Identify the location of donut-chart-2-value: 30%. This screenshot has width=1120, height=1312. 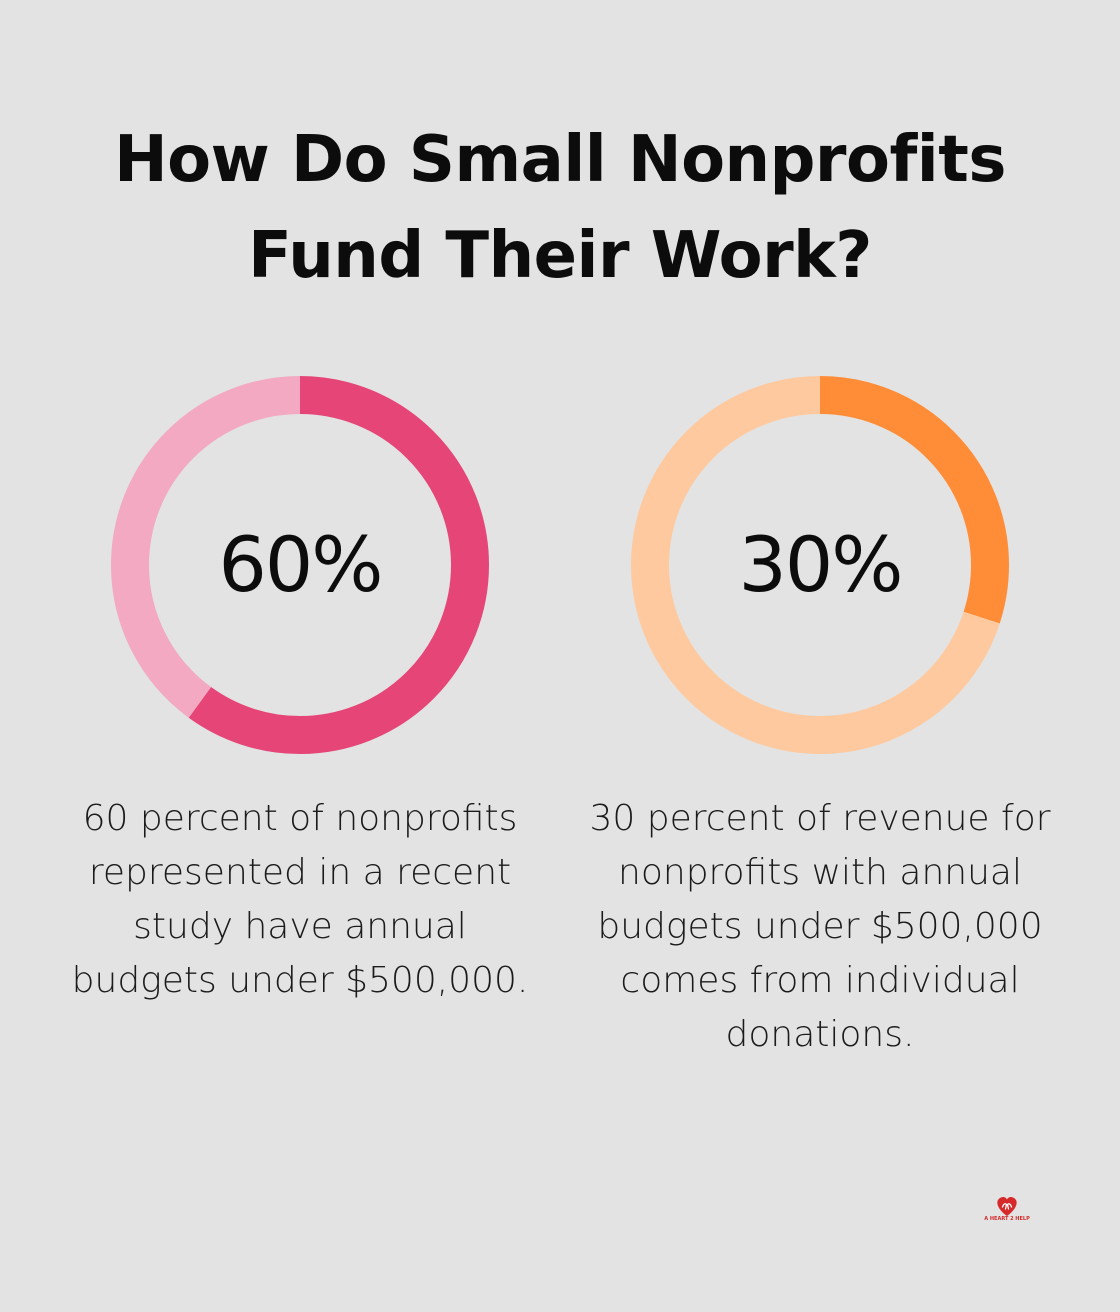
(821, 564).